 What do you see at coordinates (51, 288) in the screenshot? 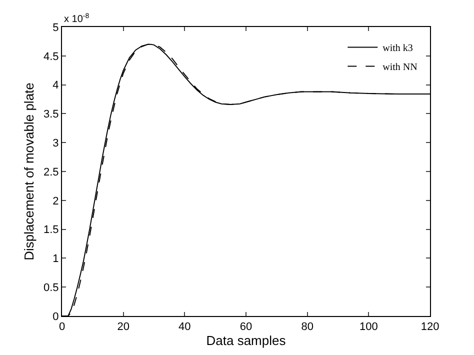
I see `y-tick-label: 0.5` at bounding box center [51, 288].